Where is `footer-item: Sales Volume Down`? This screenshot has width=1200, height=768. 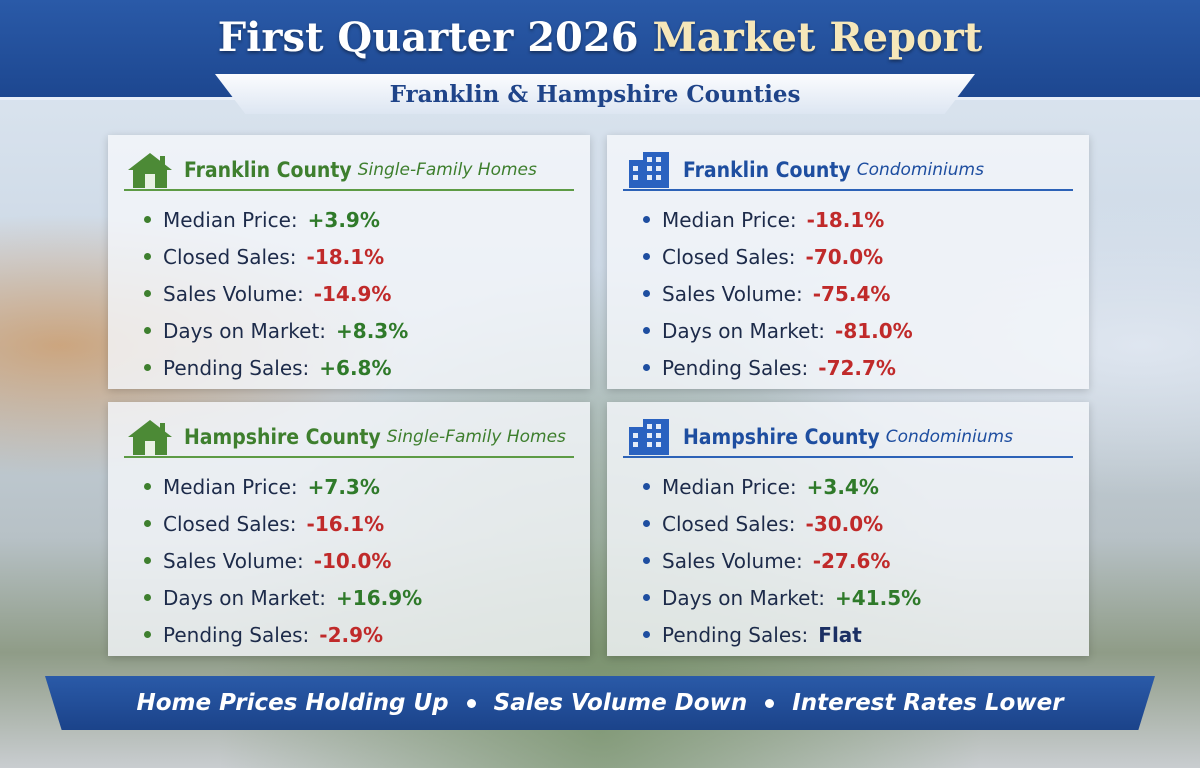 footer-item: Sales Volume Down is located at coordinates (620, 703).